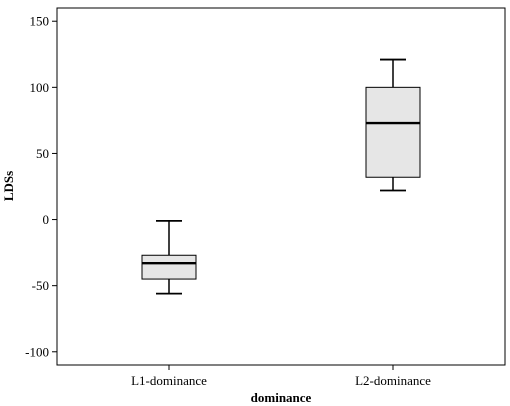 The image size is (510, 406). Describe the element at coordinates (40, 21) in the screenshot. I see `y-tick-label: 150` at that location.